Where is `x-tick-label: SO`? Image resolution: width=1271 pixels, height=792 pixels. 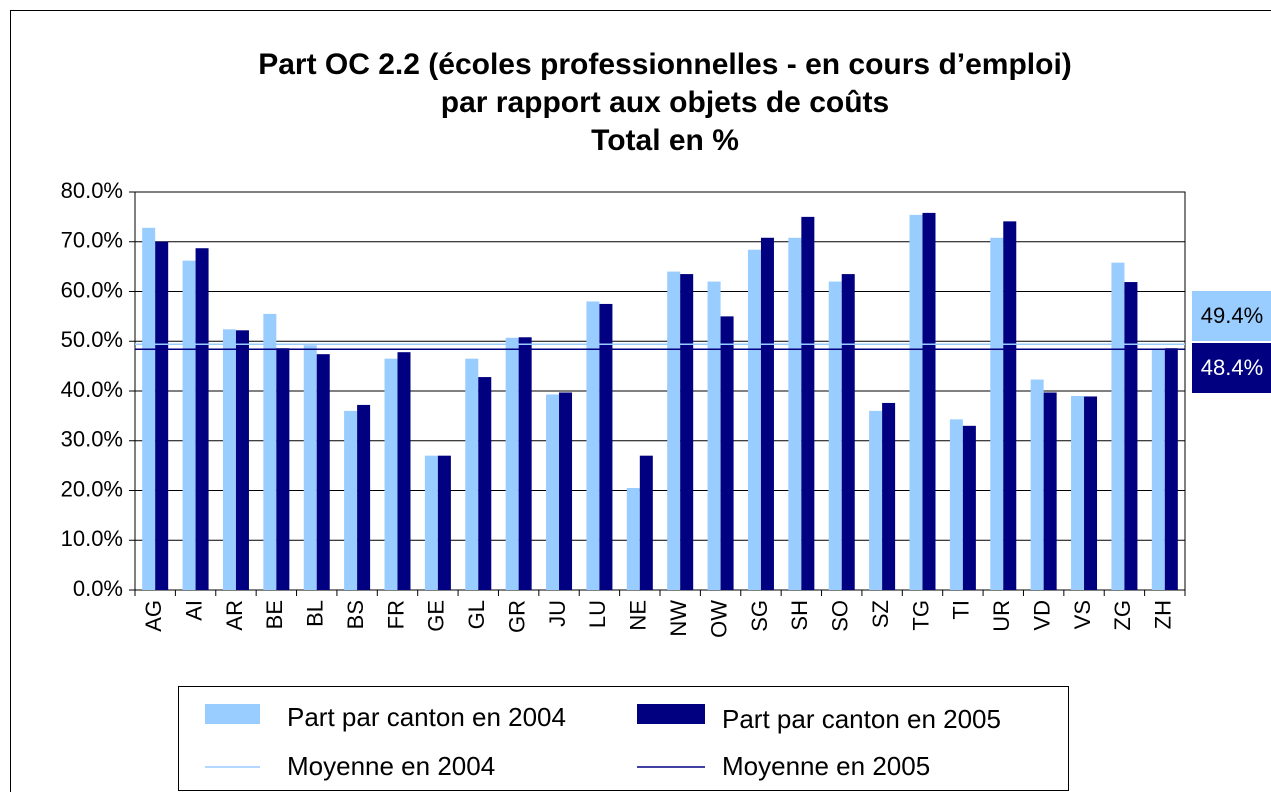
x-tick-label: SO is located at coordinates (840, 616).